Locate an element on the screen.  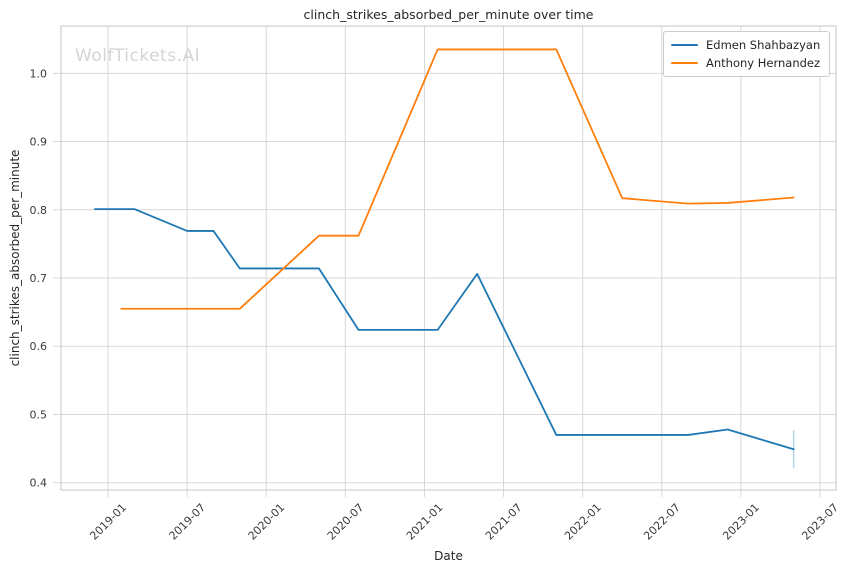
x-tick-label: 2019-07 is located at coordinates (188, 522).